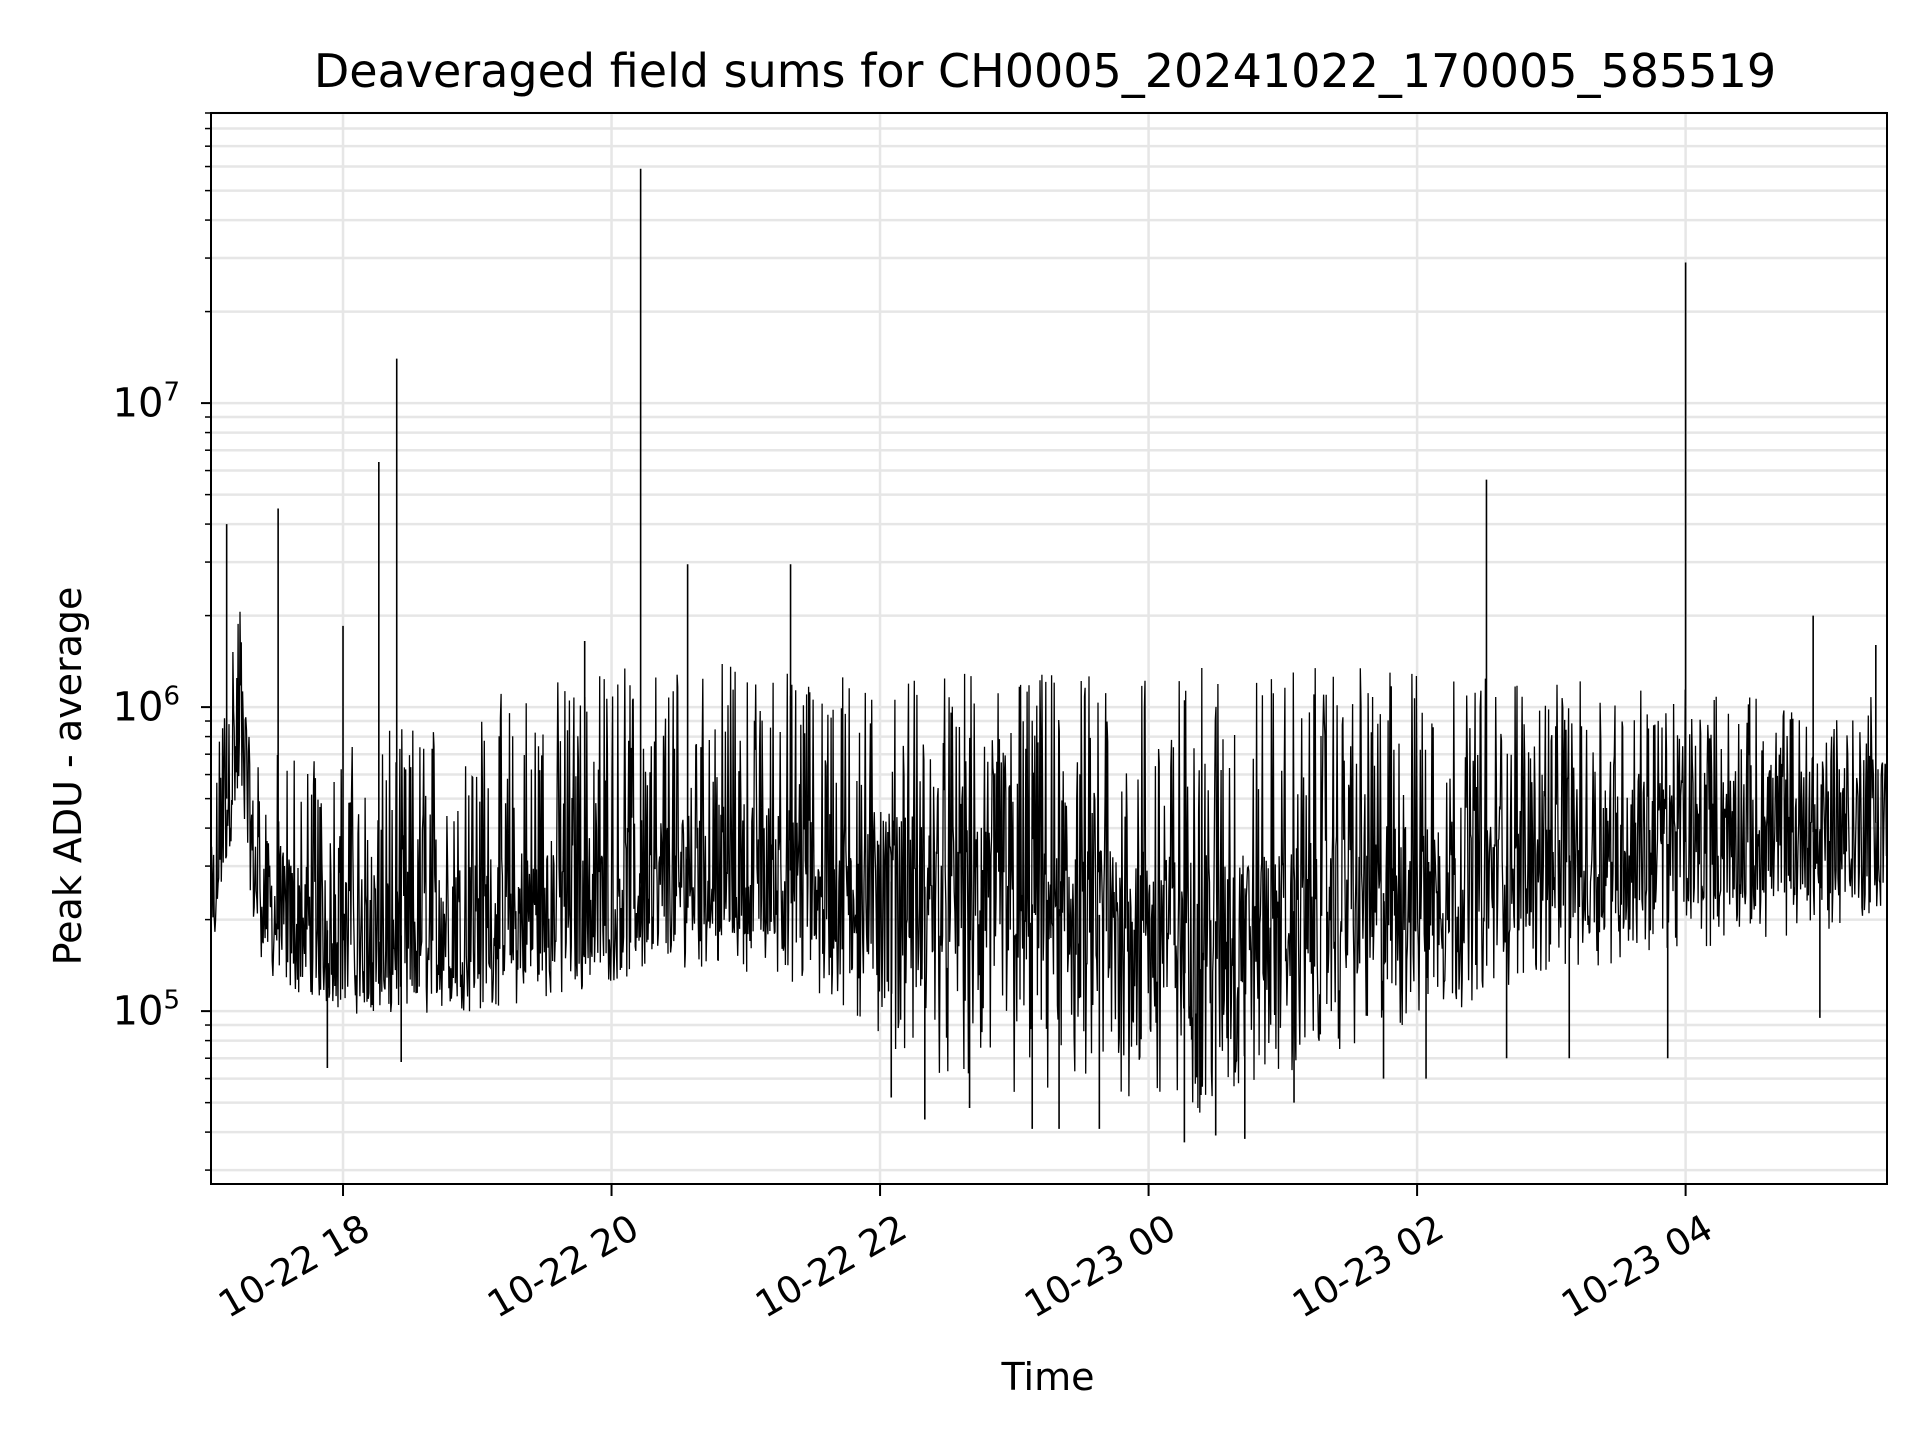  Describe the element at coordinates (90, 1010) in the screenshot. I see `y-tick-label: 105` at that location.